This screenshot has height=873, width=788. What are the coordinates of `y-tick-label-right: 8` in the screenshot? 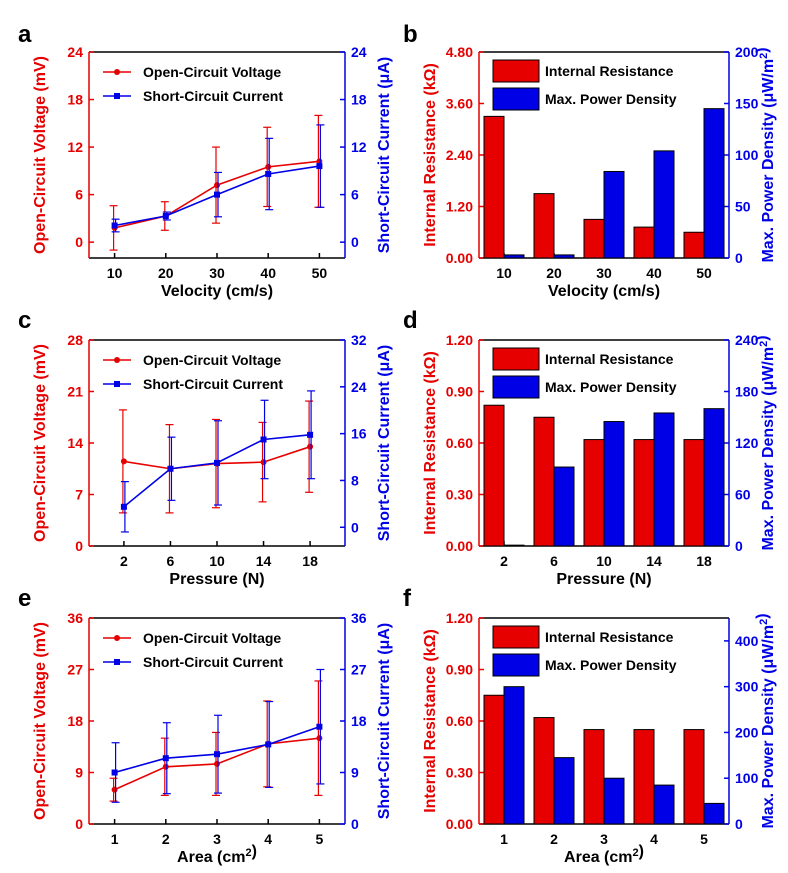 It's located at (355, 480).